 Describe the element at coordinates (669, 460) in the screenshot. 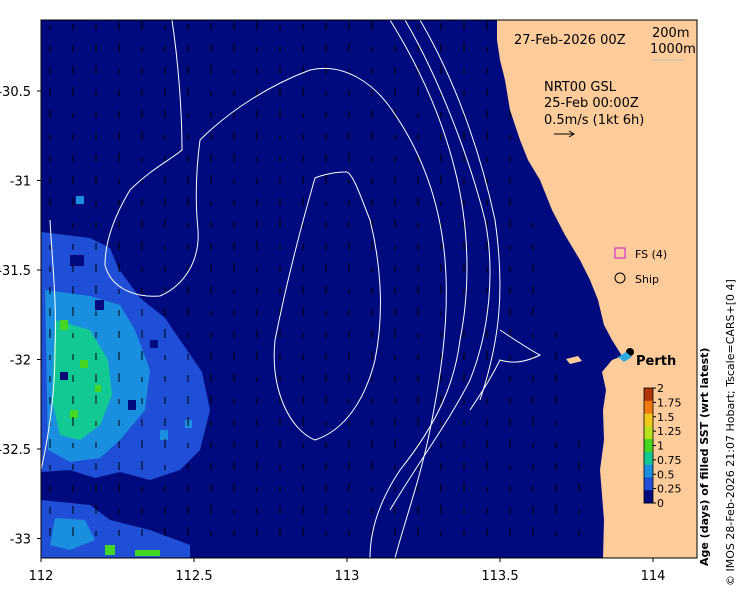

I see `colorbar-tick-label: 0.75` at that location.